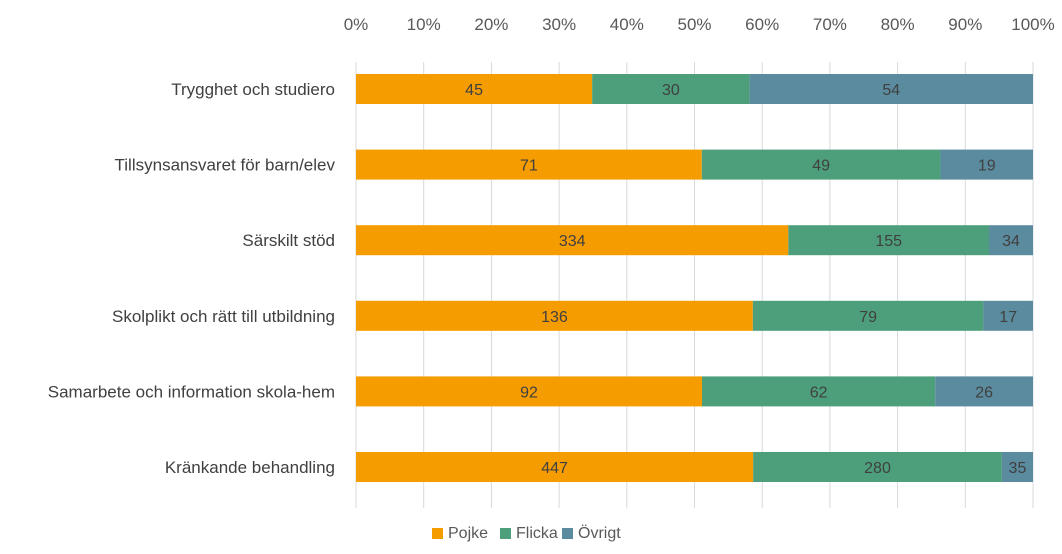 The image size is (1062, 554). I want to click on data-label: 30, so click(671, 90).